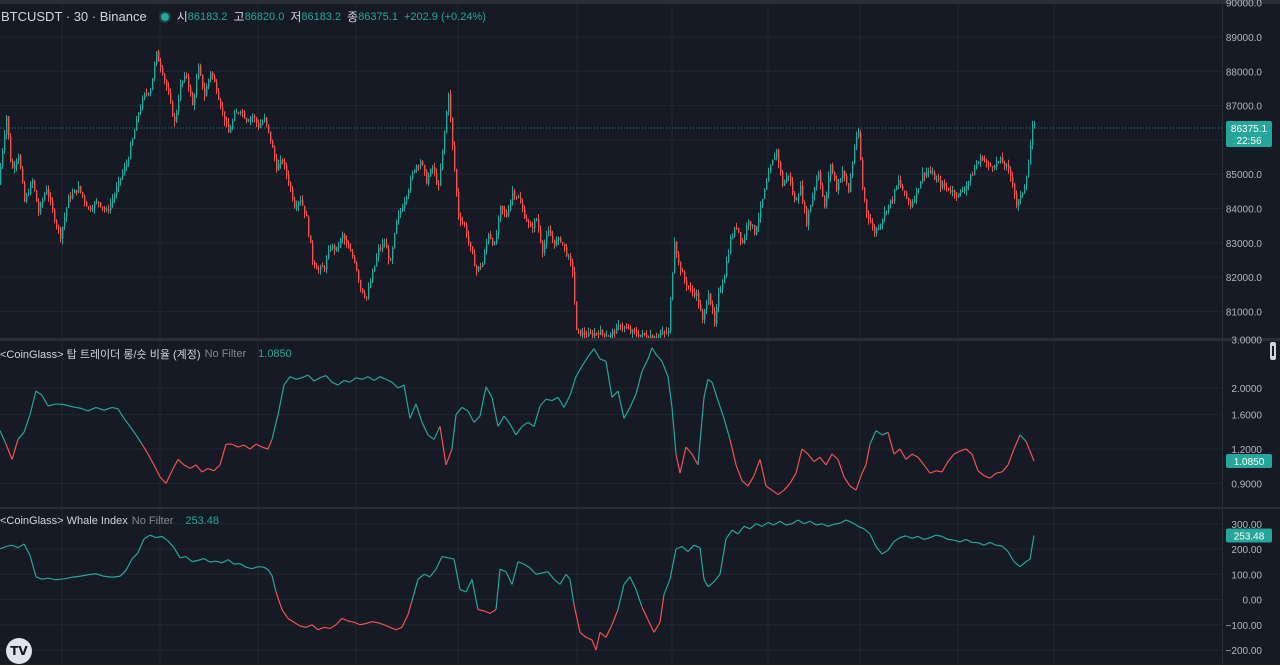  Describe the element at coordinates (353, 17) in the screenshot. I see `close-label: 종` at that location.